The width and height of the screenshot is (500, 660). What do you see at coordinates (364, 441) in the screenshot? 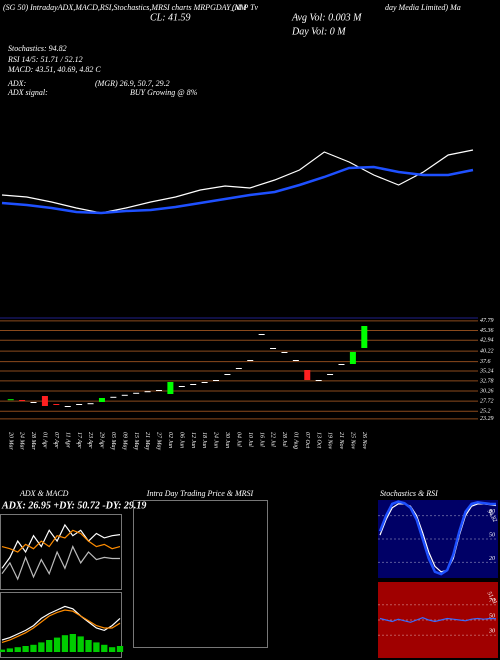
I see `x-tick-label: 26 Nov` at bounding box center [364, 441].